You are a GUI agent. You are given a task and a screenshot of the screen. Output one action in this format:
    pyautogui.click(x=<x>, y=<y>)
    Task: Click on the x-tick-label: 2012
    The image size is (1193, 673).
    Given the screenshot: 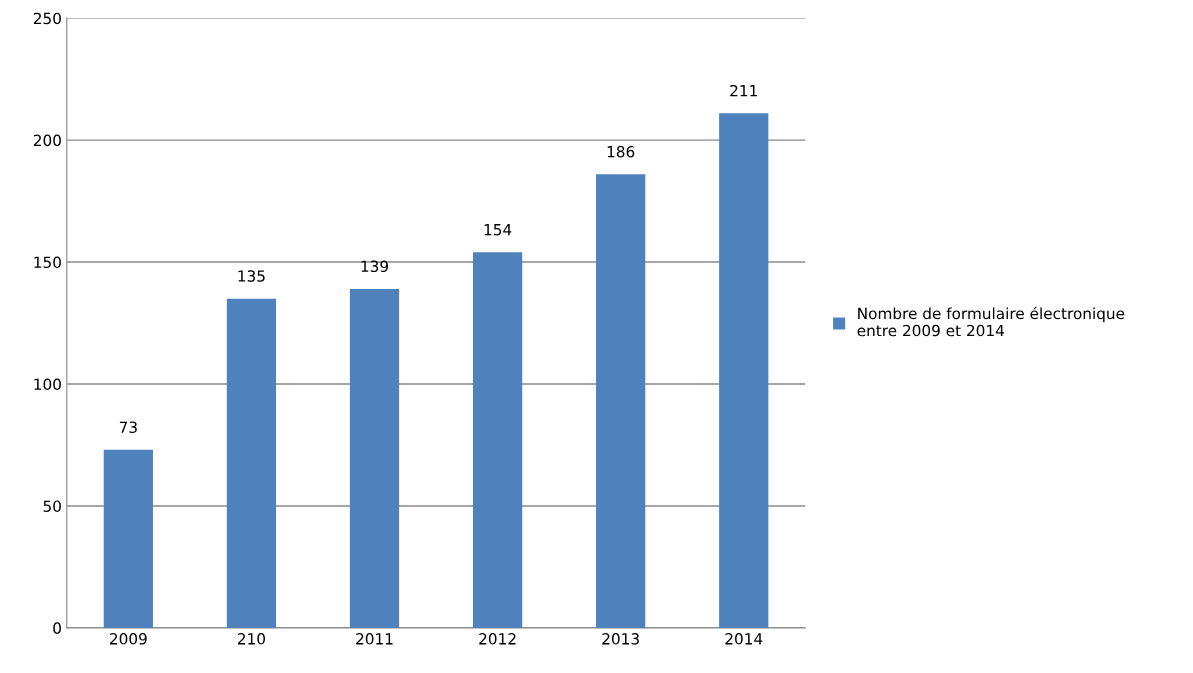 What is the action you would take?
    pyautogui.click(x=497, y=639)
    